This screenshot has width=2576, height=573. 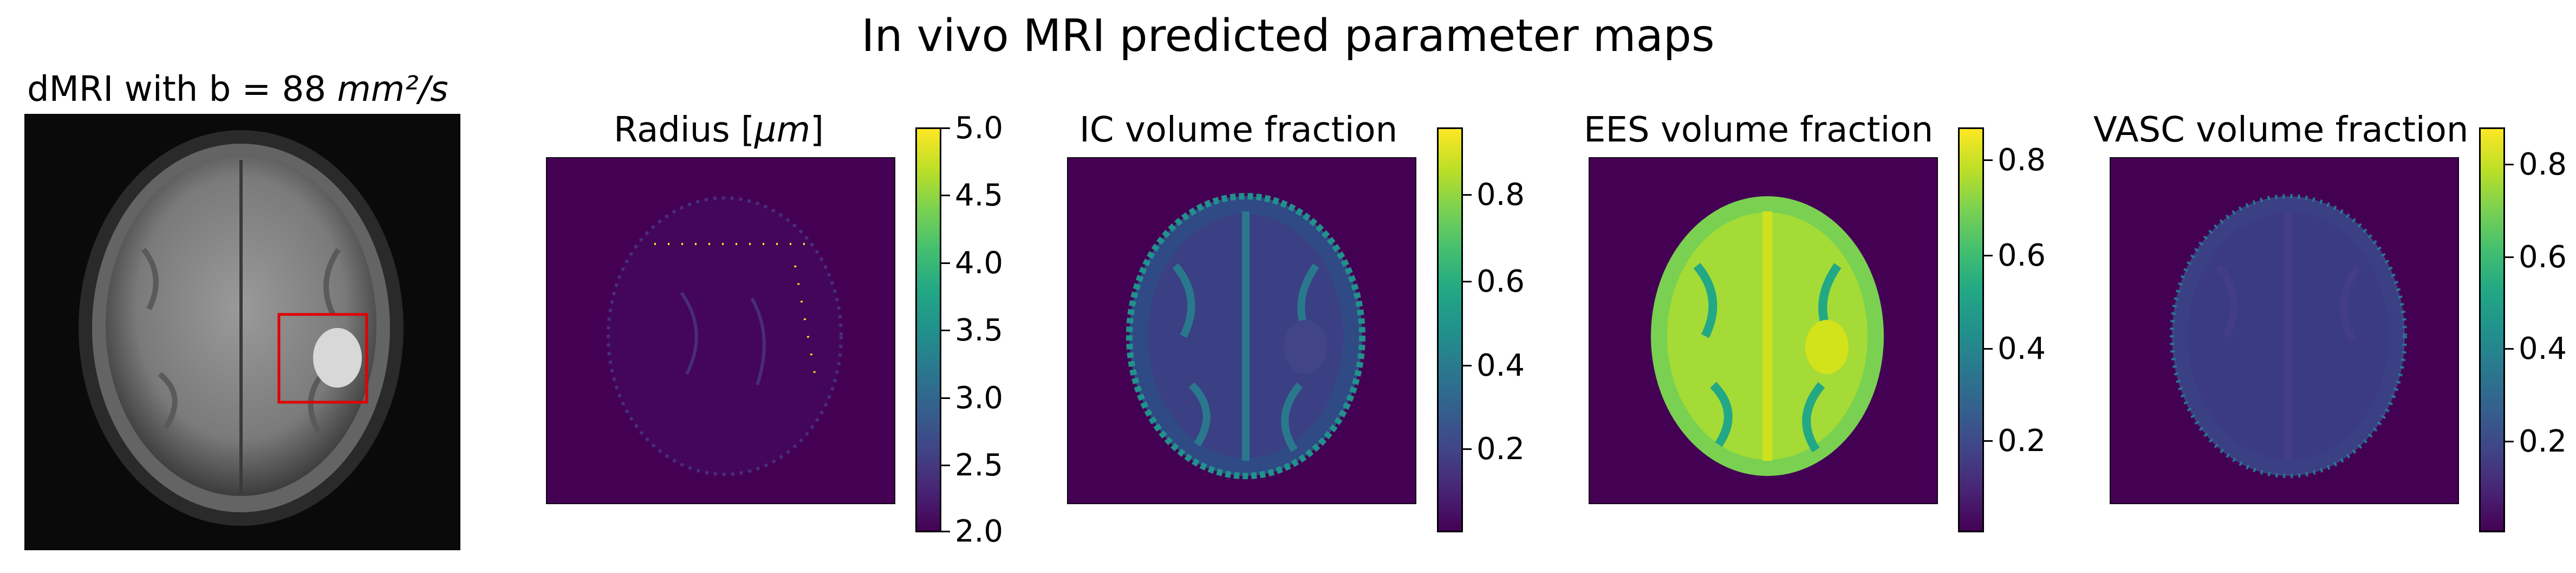 I want to click on ic-tick-label: 0.6, so click(x=1500, y=282).